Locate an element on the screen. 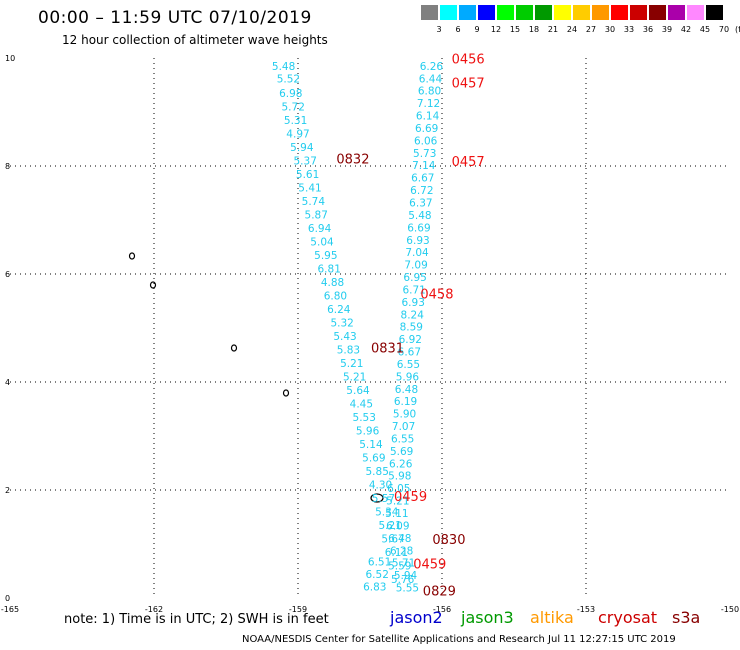 The width and height of the screenshot is (740, 650). wave-height-value: 7.12 is located at coordinates (428, 104).